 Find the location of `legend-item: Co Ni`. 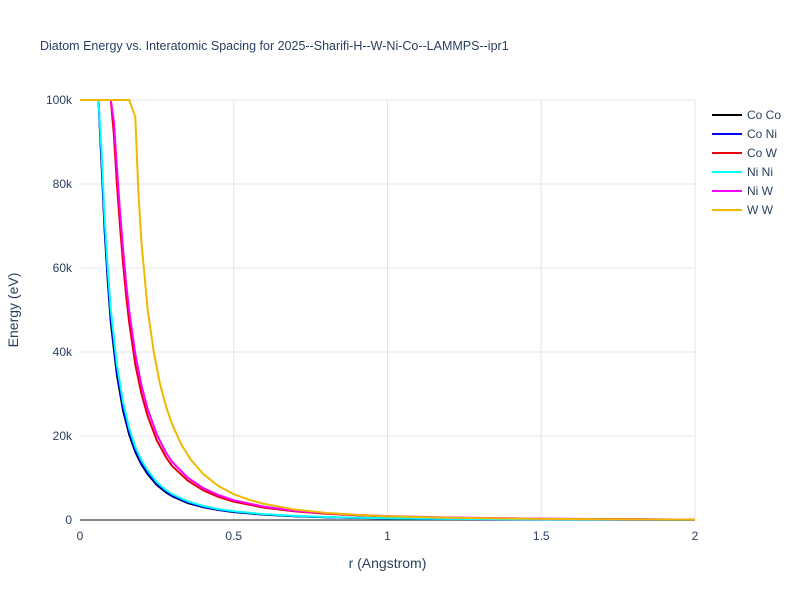

legend-item: Co Ni is located at coordinates (744, 134).